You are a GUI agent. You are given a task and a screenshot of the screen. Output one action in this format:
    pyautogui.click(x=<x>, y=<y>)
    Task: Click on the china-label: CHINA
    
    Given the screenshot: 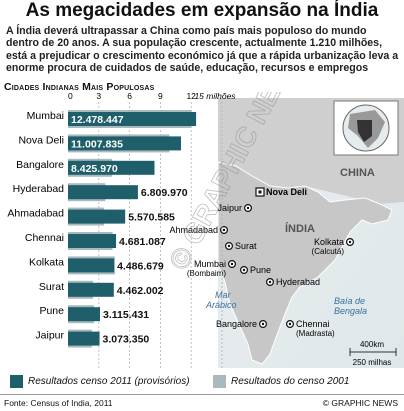 What is the action you would take?
    pyautogui.click(x=357, y=173)
    